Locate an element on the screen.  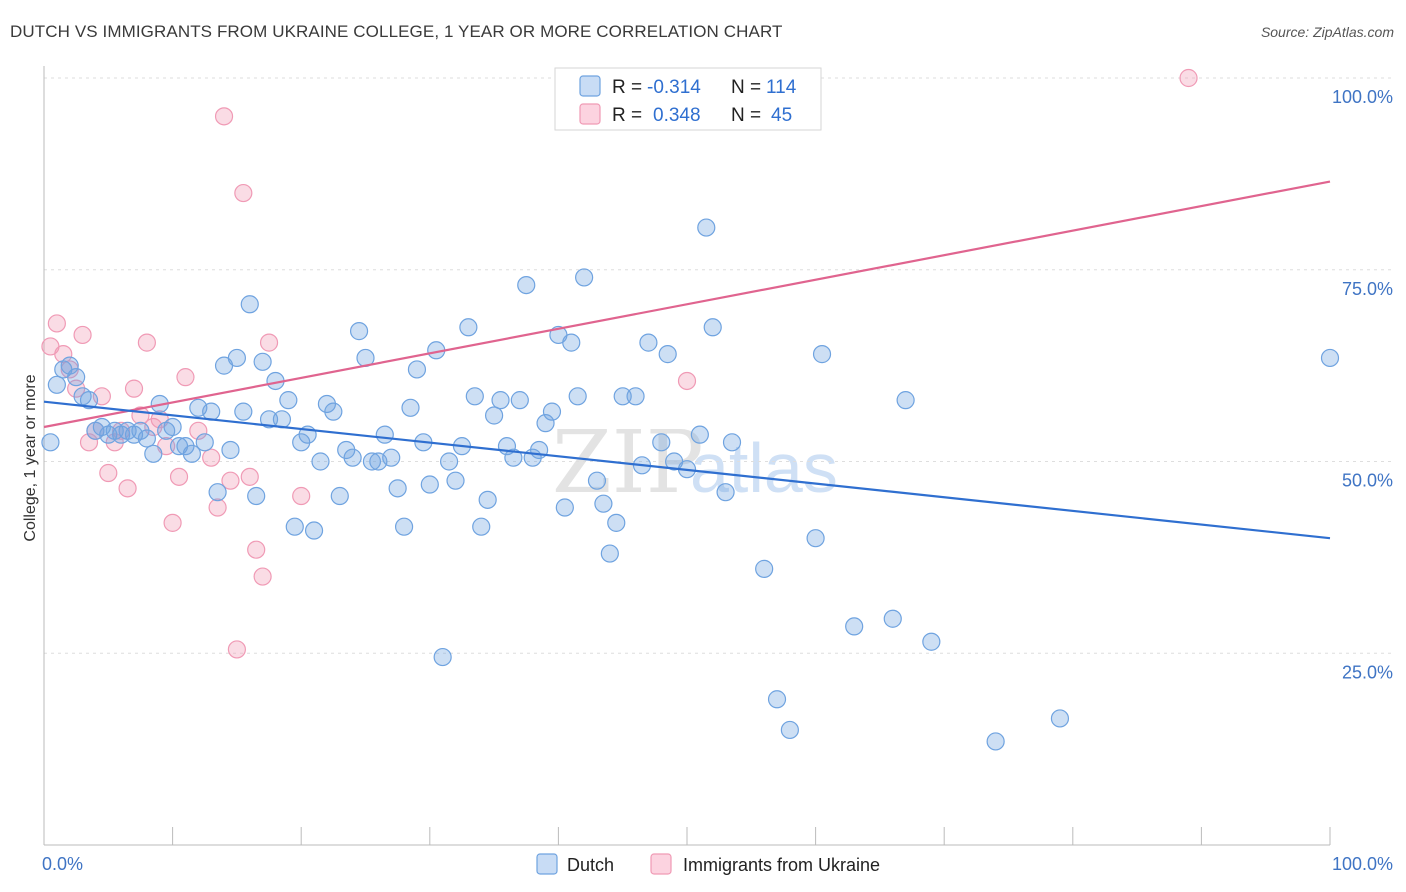
y-axis-title: College, 1 year or more is located at coordinates (30, 457).